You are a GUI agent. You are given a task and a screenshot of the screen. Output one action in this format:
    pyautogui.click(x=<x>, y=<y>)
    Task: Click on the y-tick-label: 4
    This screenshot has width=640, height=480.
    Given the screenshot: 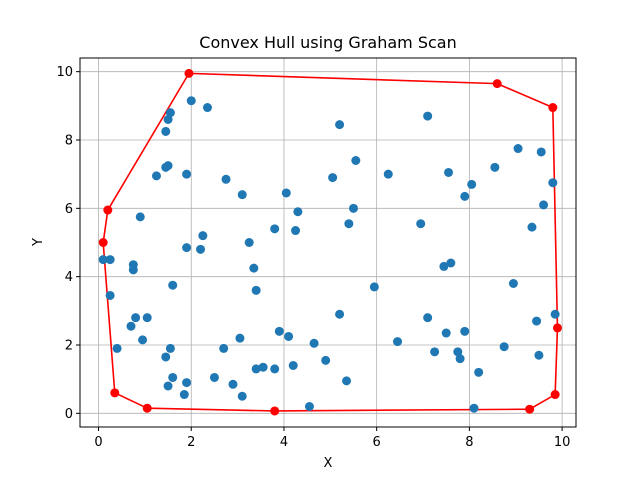 What is the action you would take?
    pyautogui.click(x=69, y=277)
    